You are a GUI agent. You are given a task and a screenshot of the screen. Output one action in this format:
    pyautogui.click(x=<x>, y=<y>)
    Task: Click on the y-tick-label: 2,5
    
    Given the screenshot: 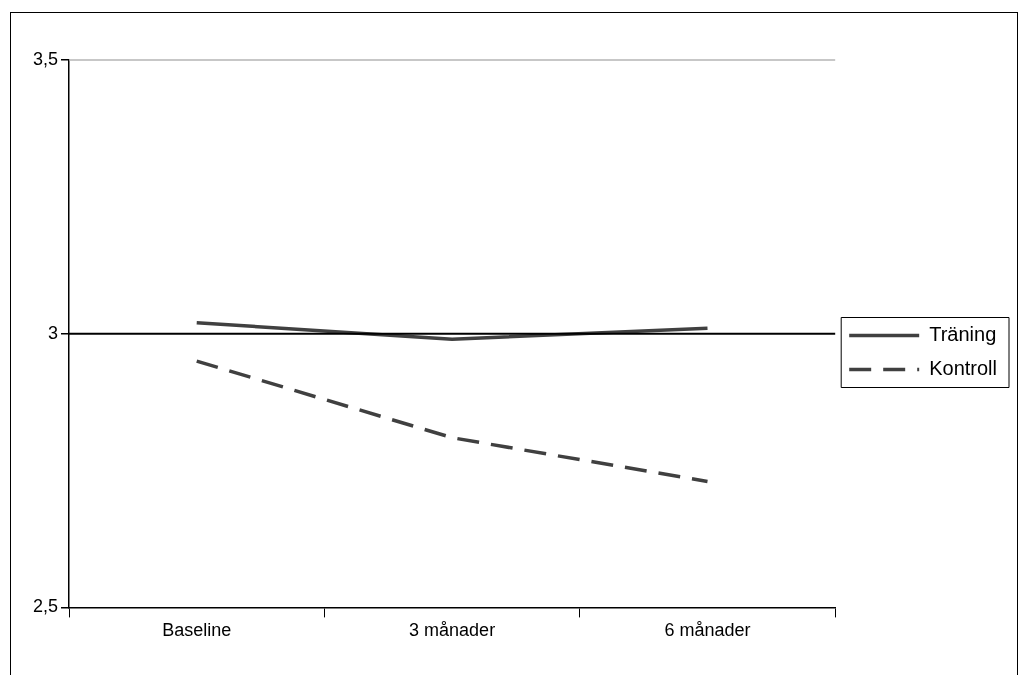 What is the action you would take?
    pyautogui.click(x=45, y=606)
    